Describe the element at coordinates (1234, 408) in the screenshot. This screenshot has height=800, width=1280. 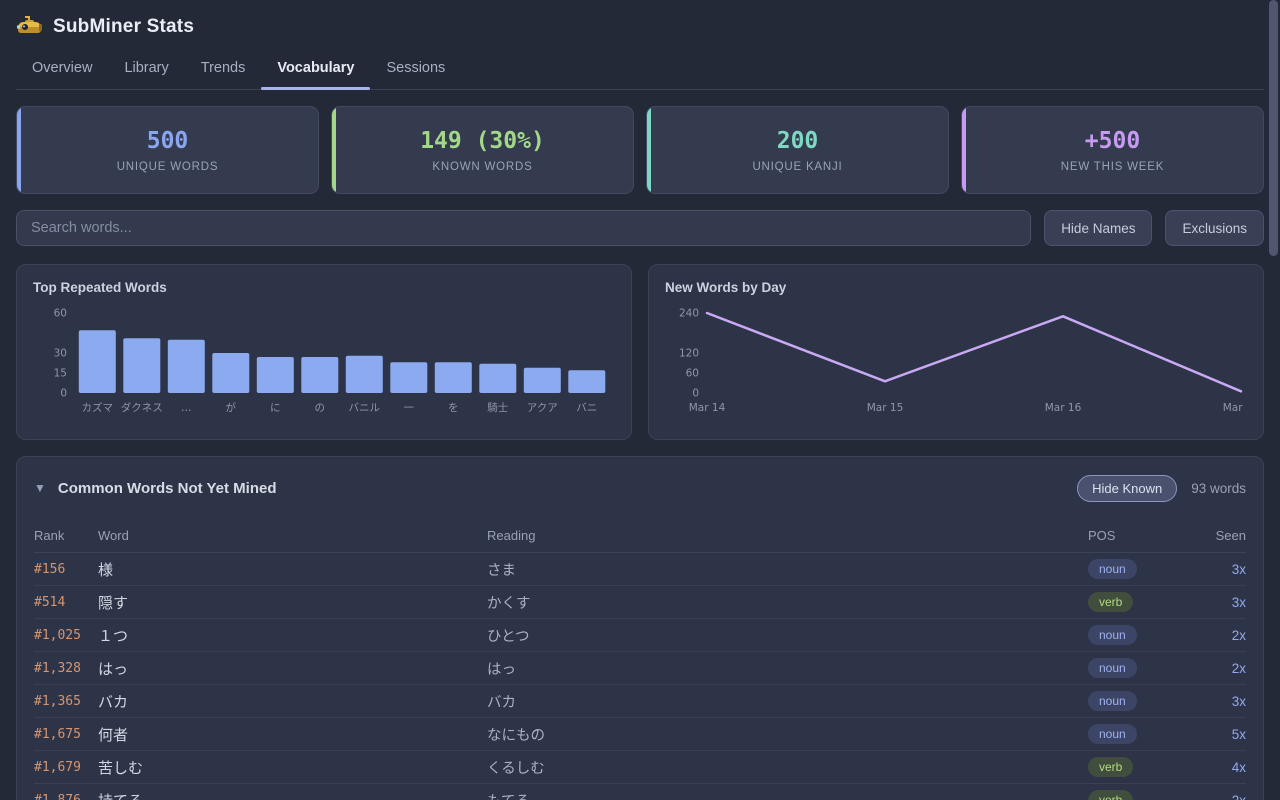
I see `x-tick-label: Mar 17` at that location.